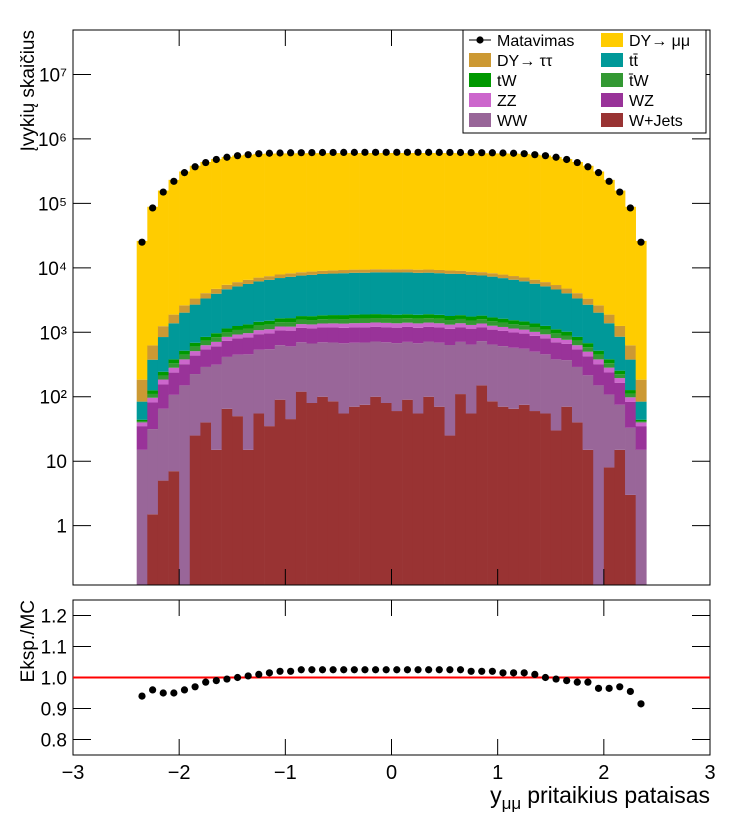 The image size is (748, 827). What do you see at coordinates (507, 81) in the screenshot?
I see `legend-label: tW` at bounding box center [507, 81].